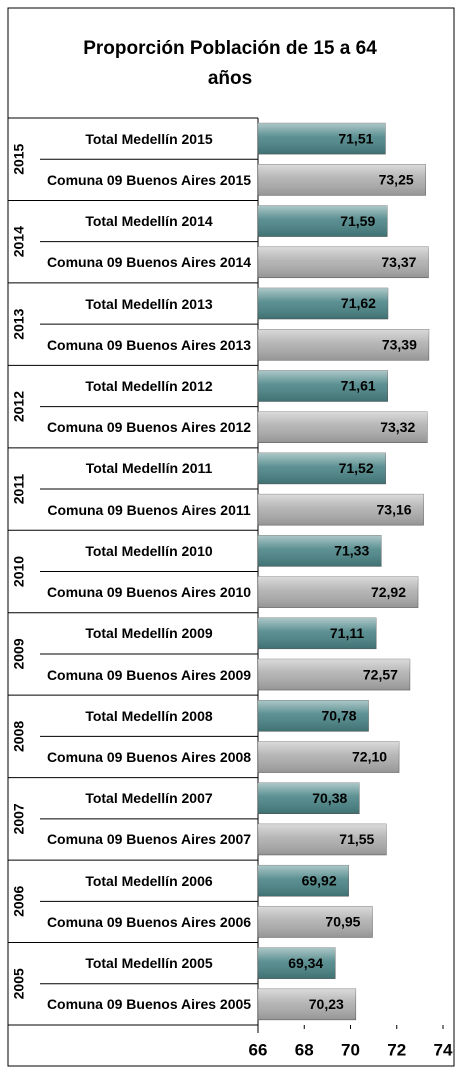  I want to click on group-label: 2005, so click(19, 983).